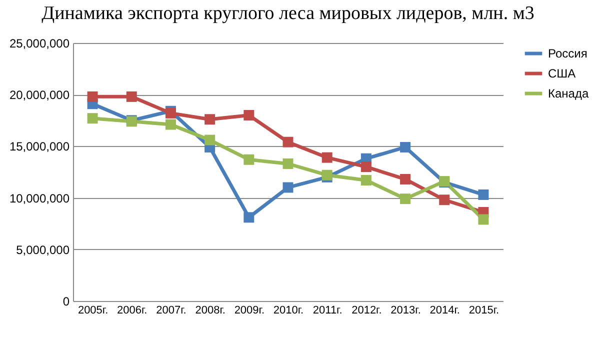  I want to click on chart-title: Динамика экспорта круглого леса мировых лидеров, млн. м3, so click(288, 13).